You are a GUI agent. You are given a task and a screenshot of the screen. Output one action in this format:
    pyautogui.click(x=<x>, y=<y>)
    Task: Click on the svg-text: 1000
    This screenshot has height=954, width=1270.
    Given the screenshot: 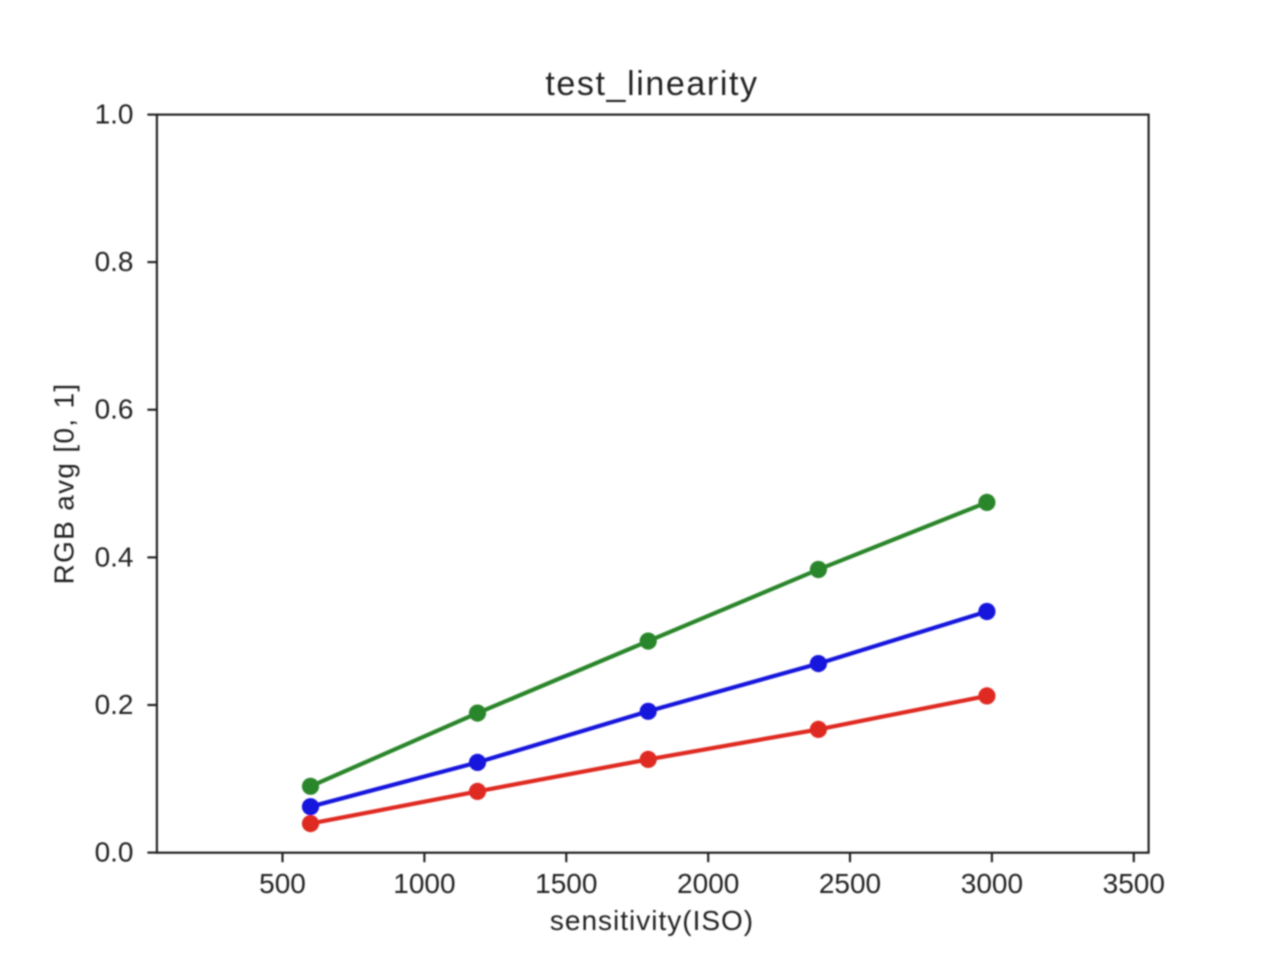 What is the action you would take?
    pyautogui.click(x=424, y=883)
    